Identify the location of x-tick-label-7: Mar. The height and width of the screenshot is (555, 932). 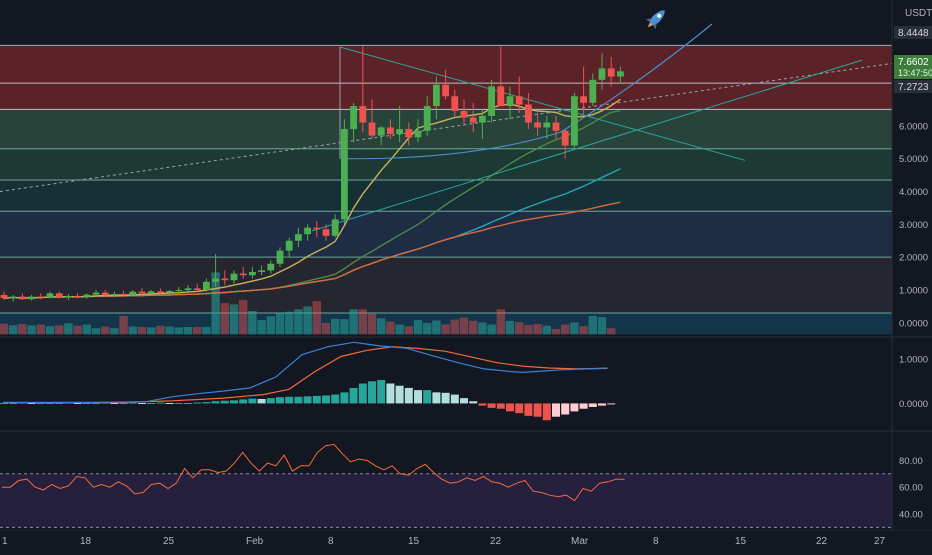
(580, 541).